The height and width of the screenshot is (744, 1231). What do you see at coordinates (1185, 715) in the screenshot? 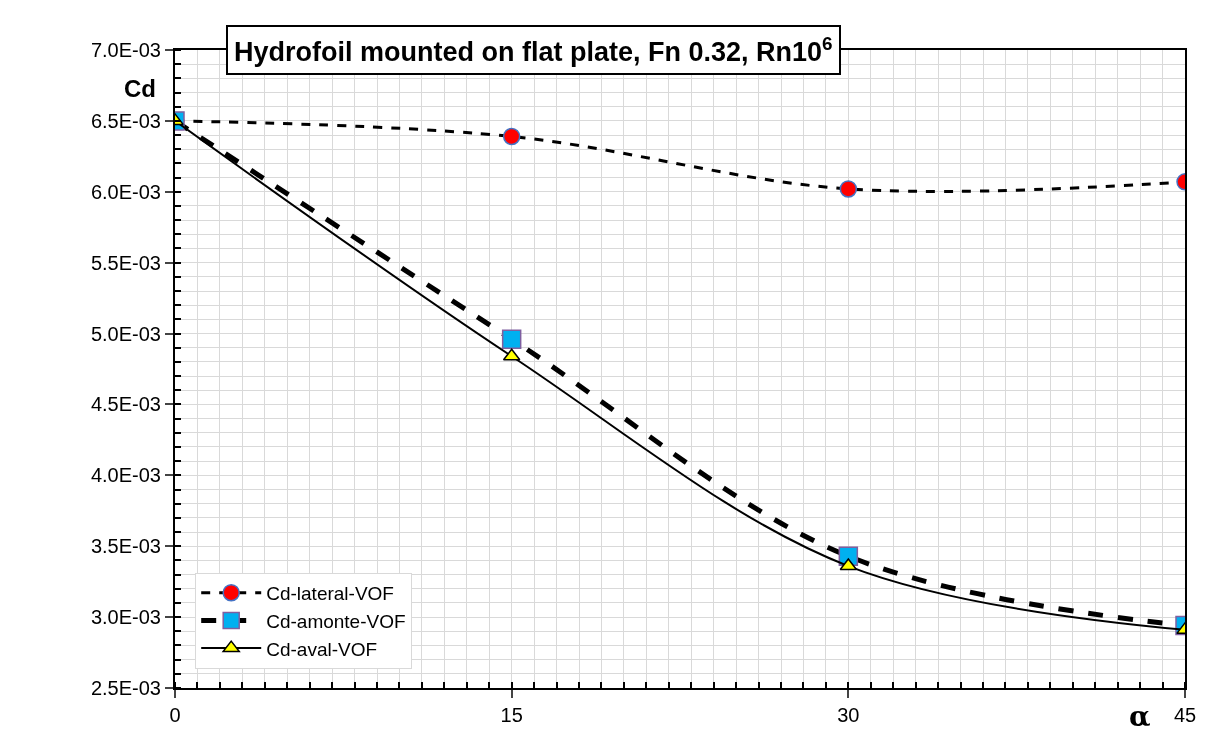
I see `x-tick-label: 45` at bounding box center [1185, 715].